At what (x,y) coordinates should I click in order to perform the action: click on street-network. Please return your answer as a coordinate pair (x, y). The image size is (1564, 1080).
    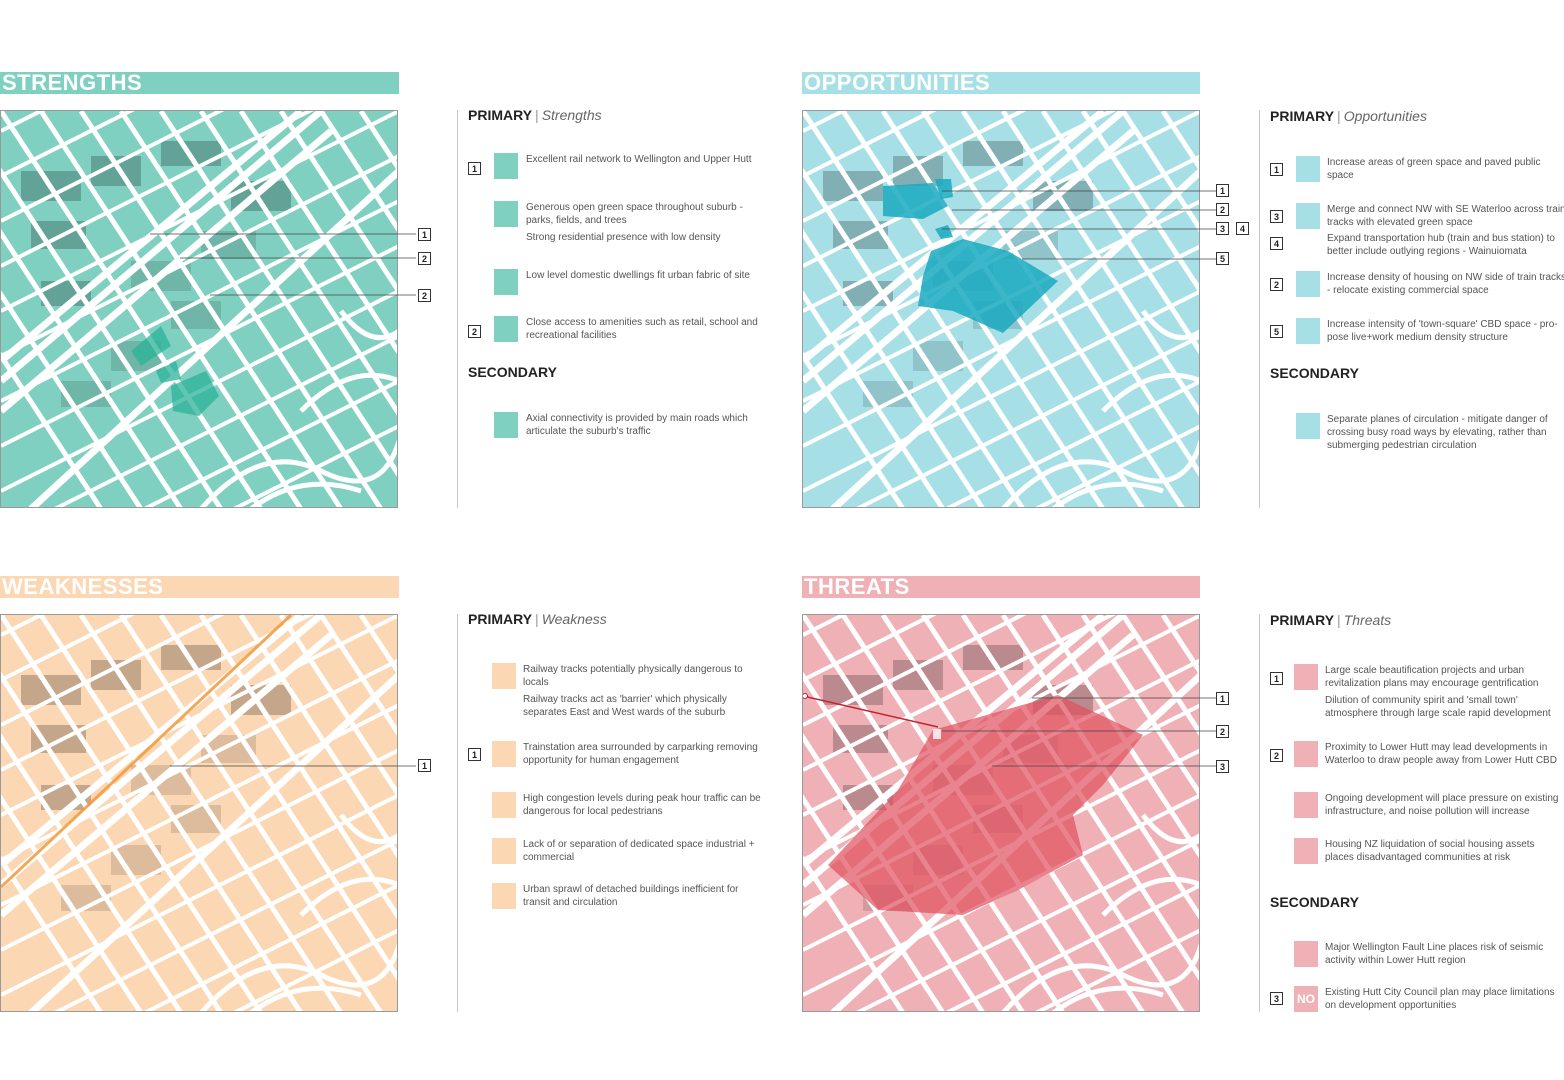
    Looking at the image, I should click on (199, 309).